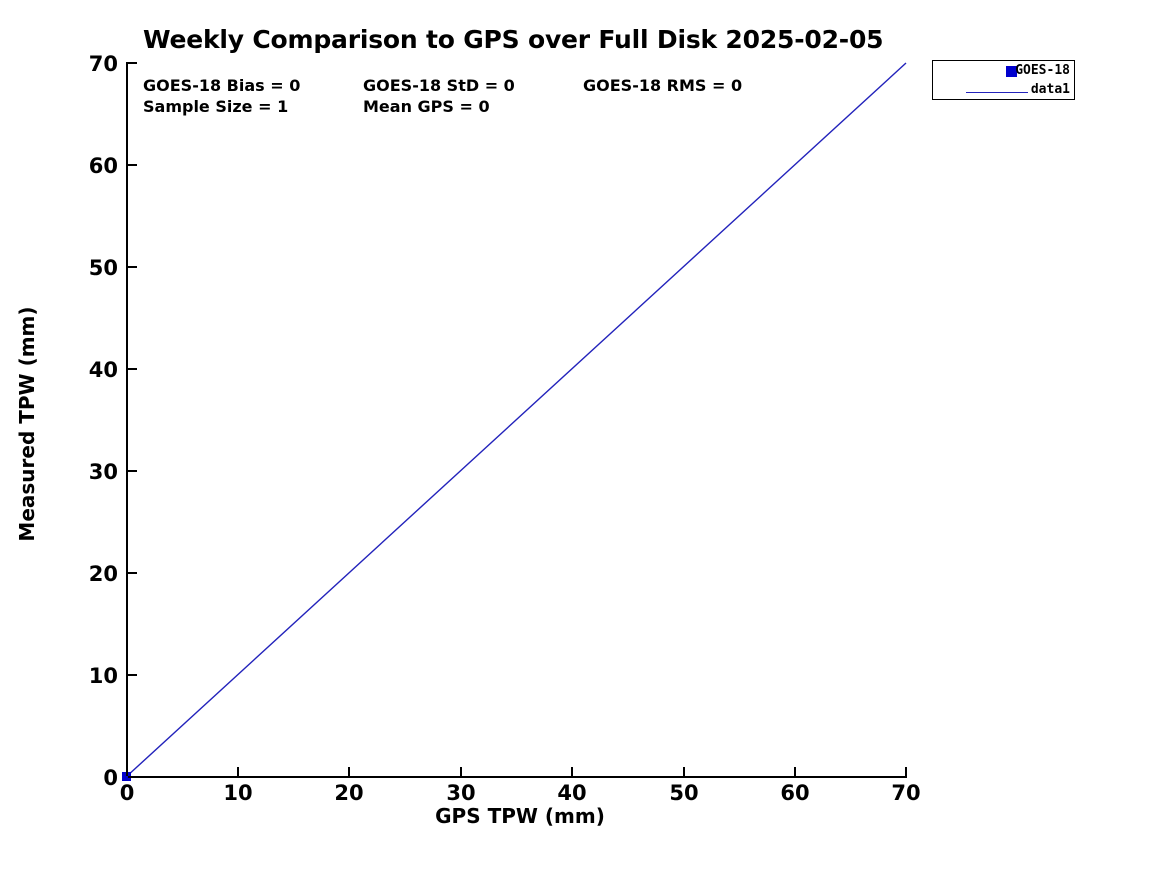 The height and width of the screenshot is (875, 1167). I want to click on y-ticklabel-40: 40, so click(103, 370).